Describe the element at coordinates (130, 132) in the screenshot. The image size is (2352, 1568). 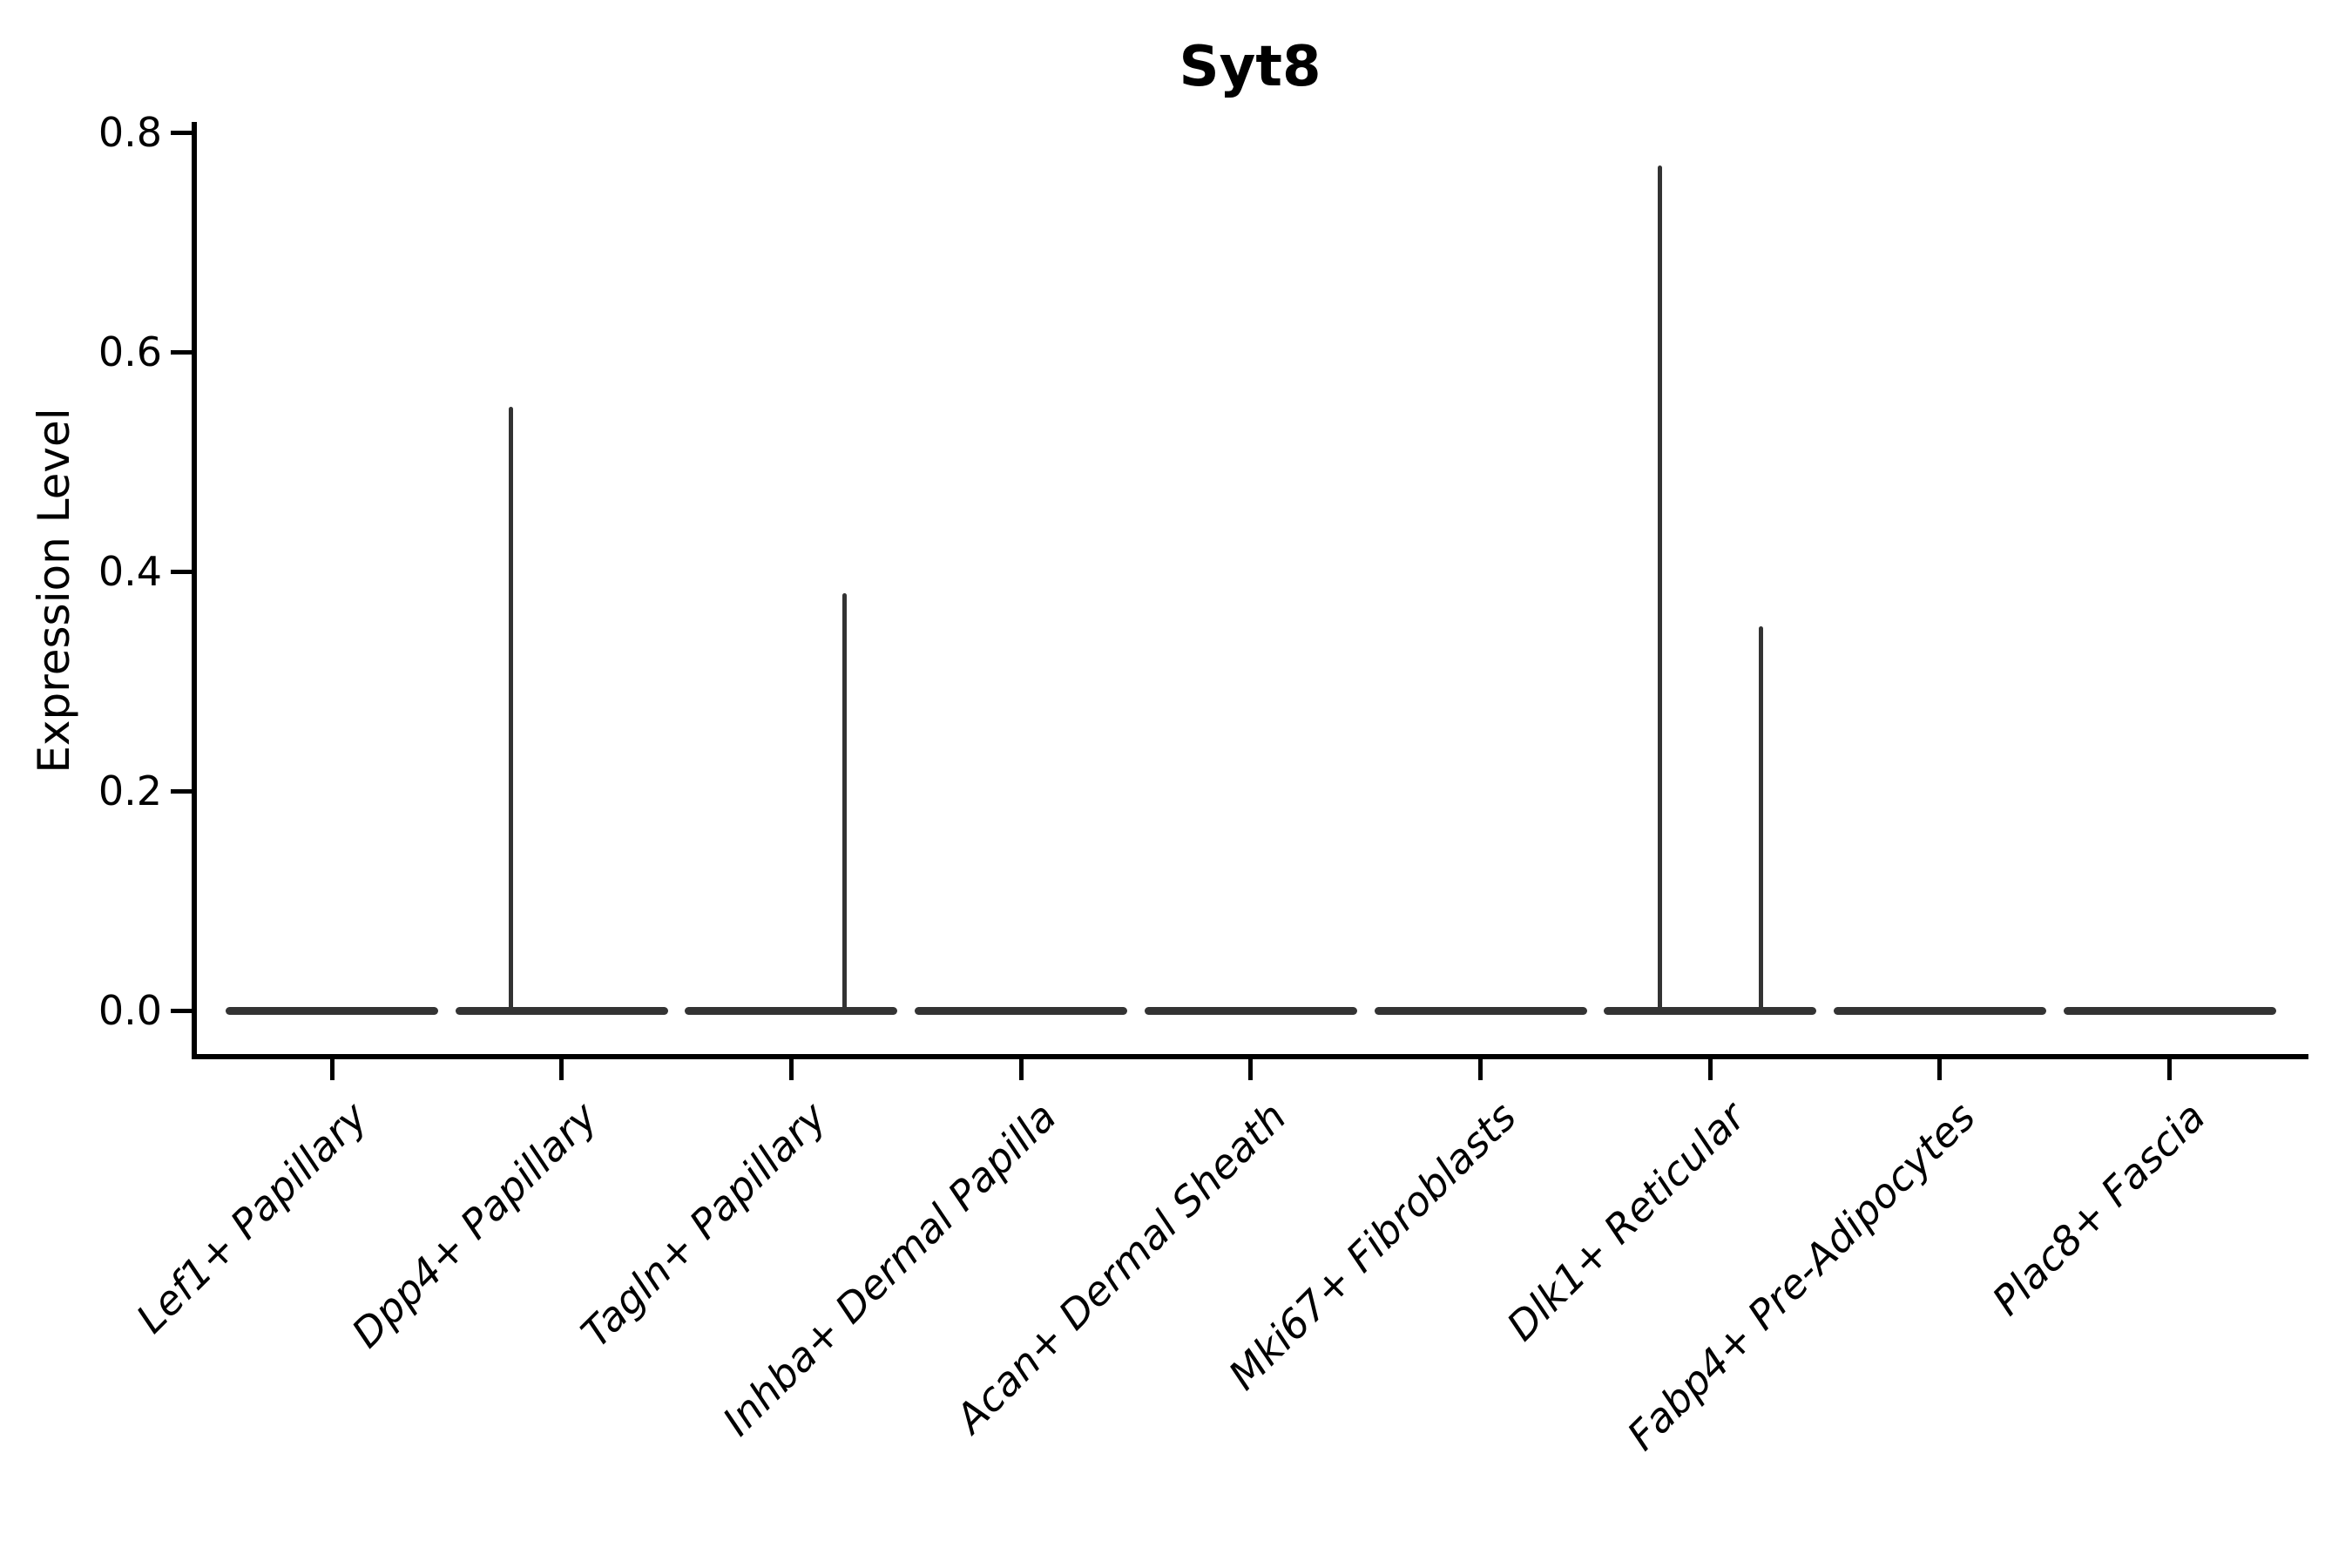
I see `y-tick-label: 0.8` at that location.